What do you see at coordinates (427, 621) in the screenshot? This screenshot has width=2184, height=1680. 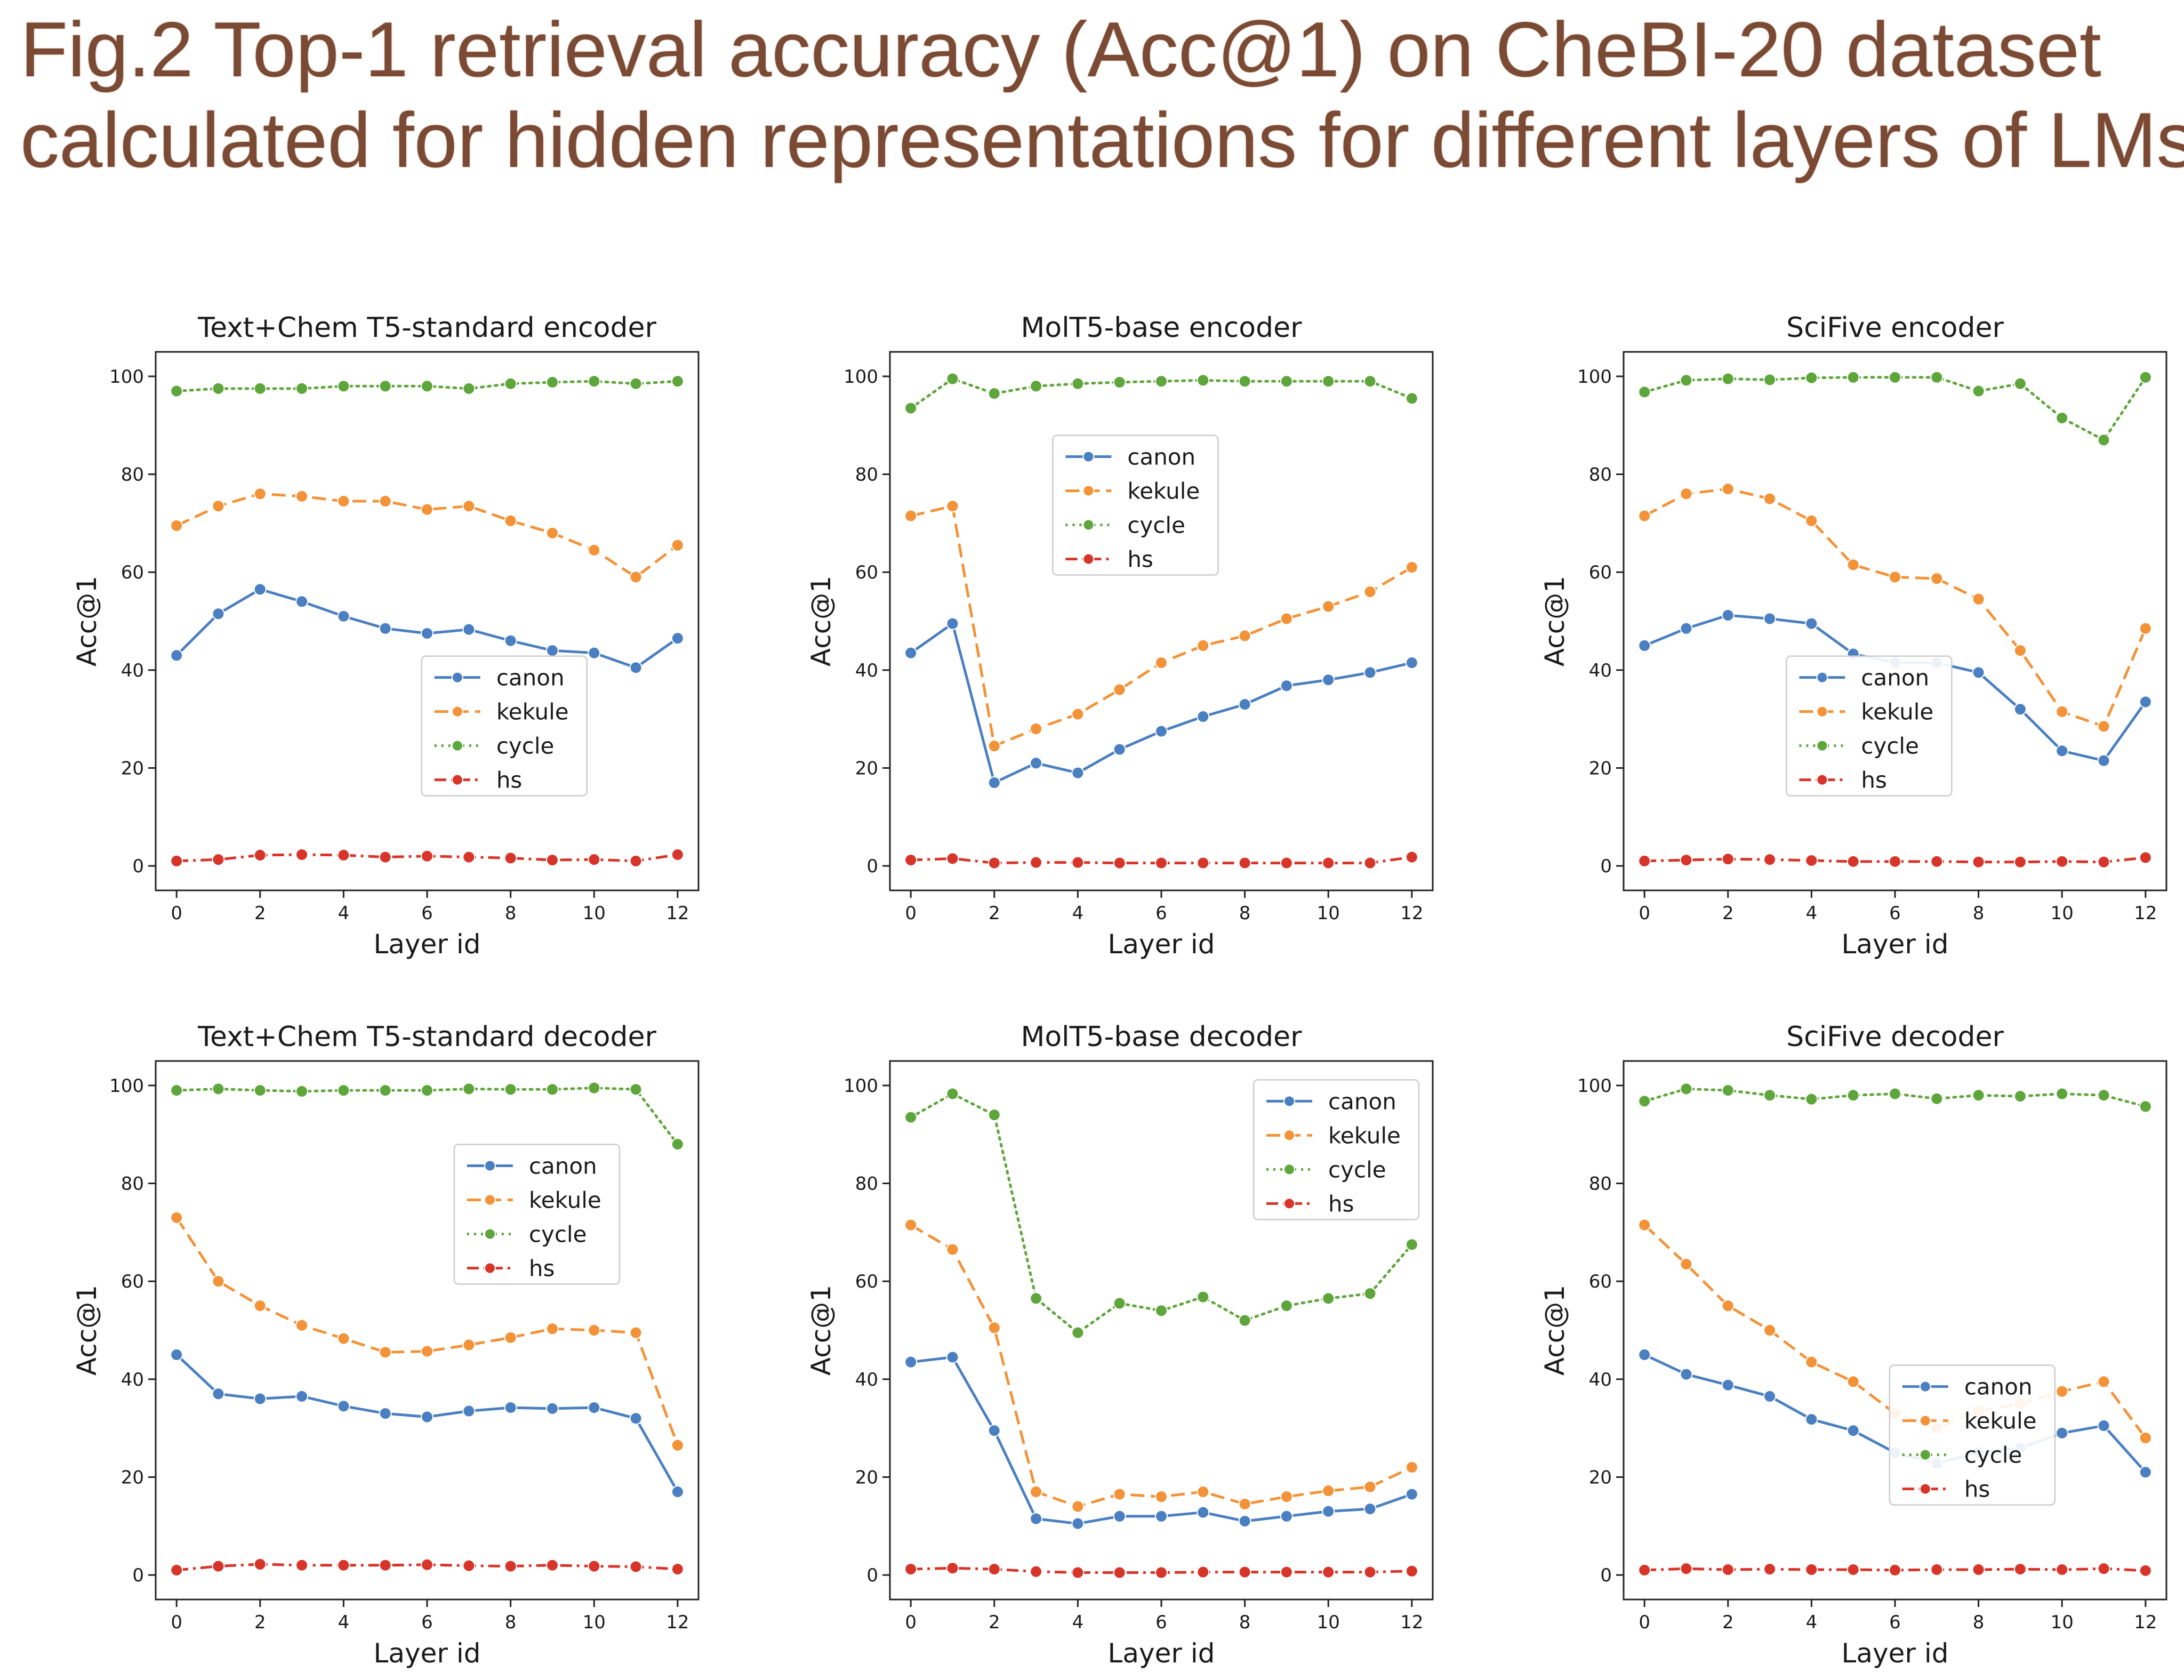 I see `plot-frame` at bounding box center [427, 621].